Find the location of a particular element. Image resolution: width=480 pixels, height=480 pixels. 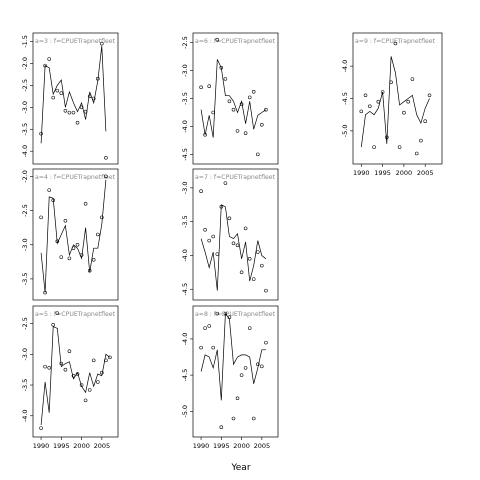

x-tick-label: 1995 is located at coordinates (61, 446).